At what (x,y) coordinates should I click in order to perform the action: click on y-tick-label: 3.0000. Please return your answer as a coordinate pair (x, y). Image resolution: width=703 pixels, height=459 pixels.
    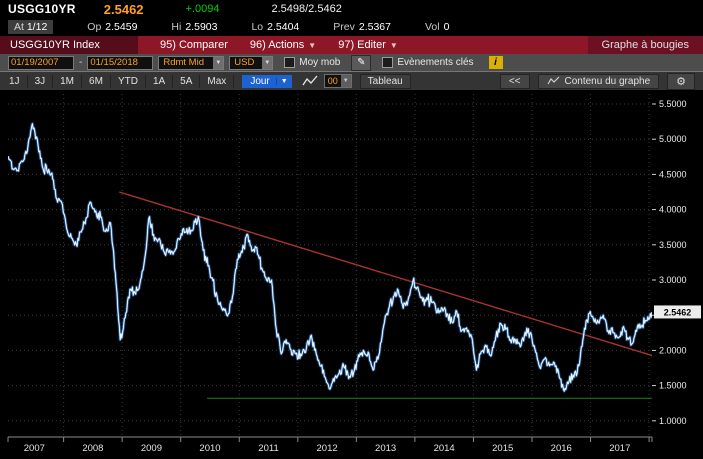
    Looking at the image, I should click on (673, 280).